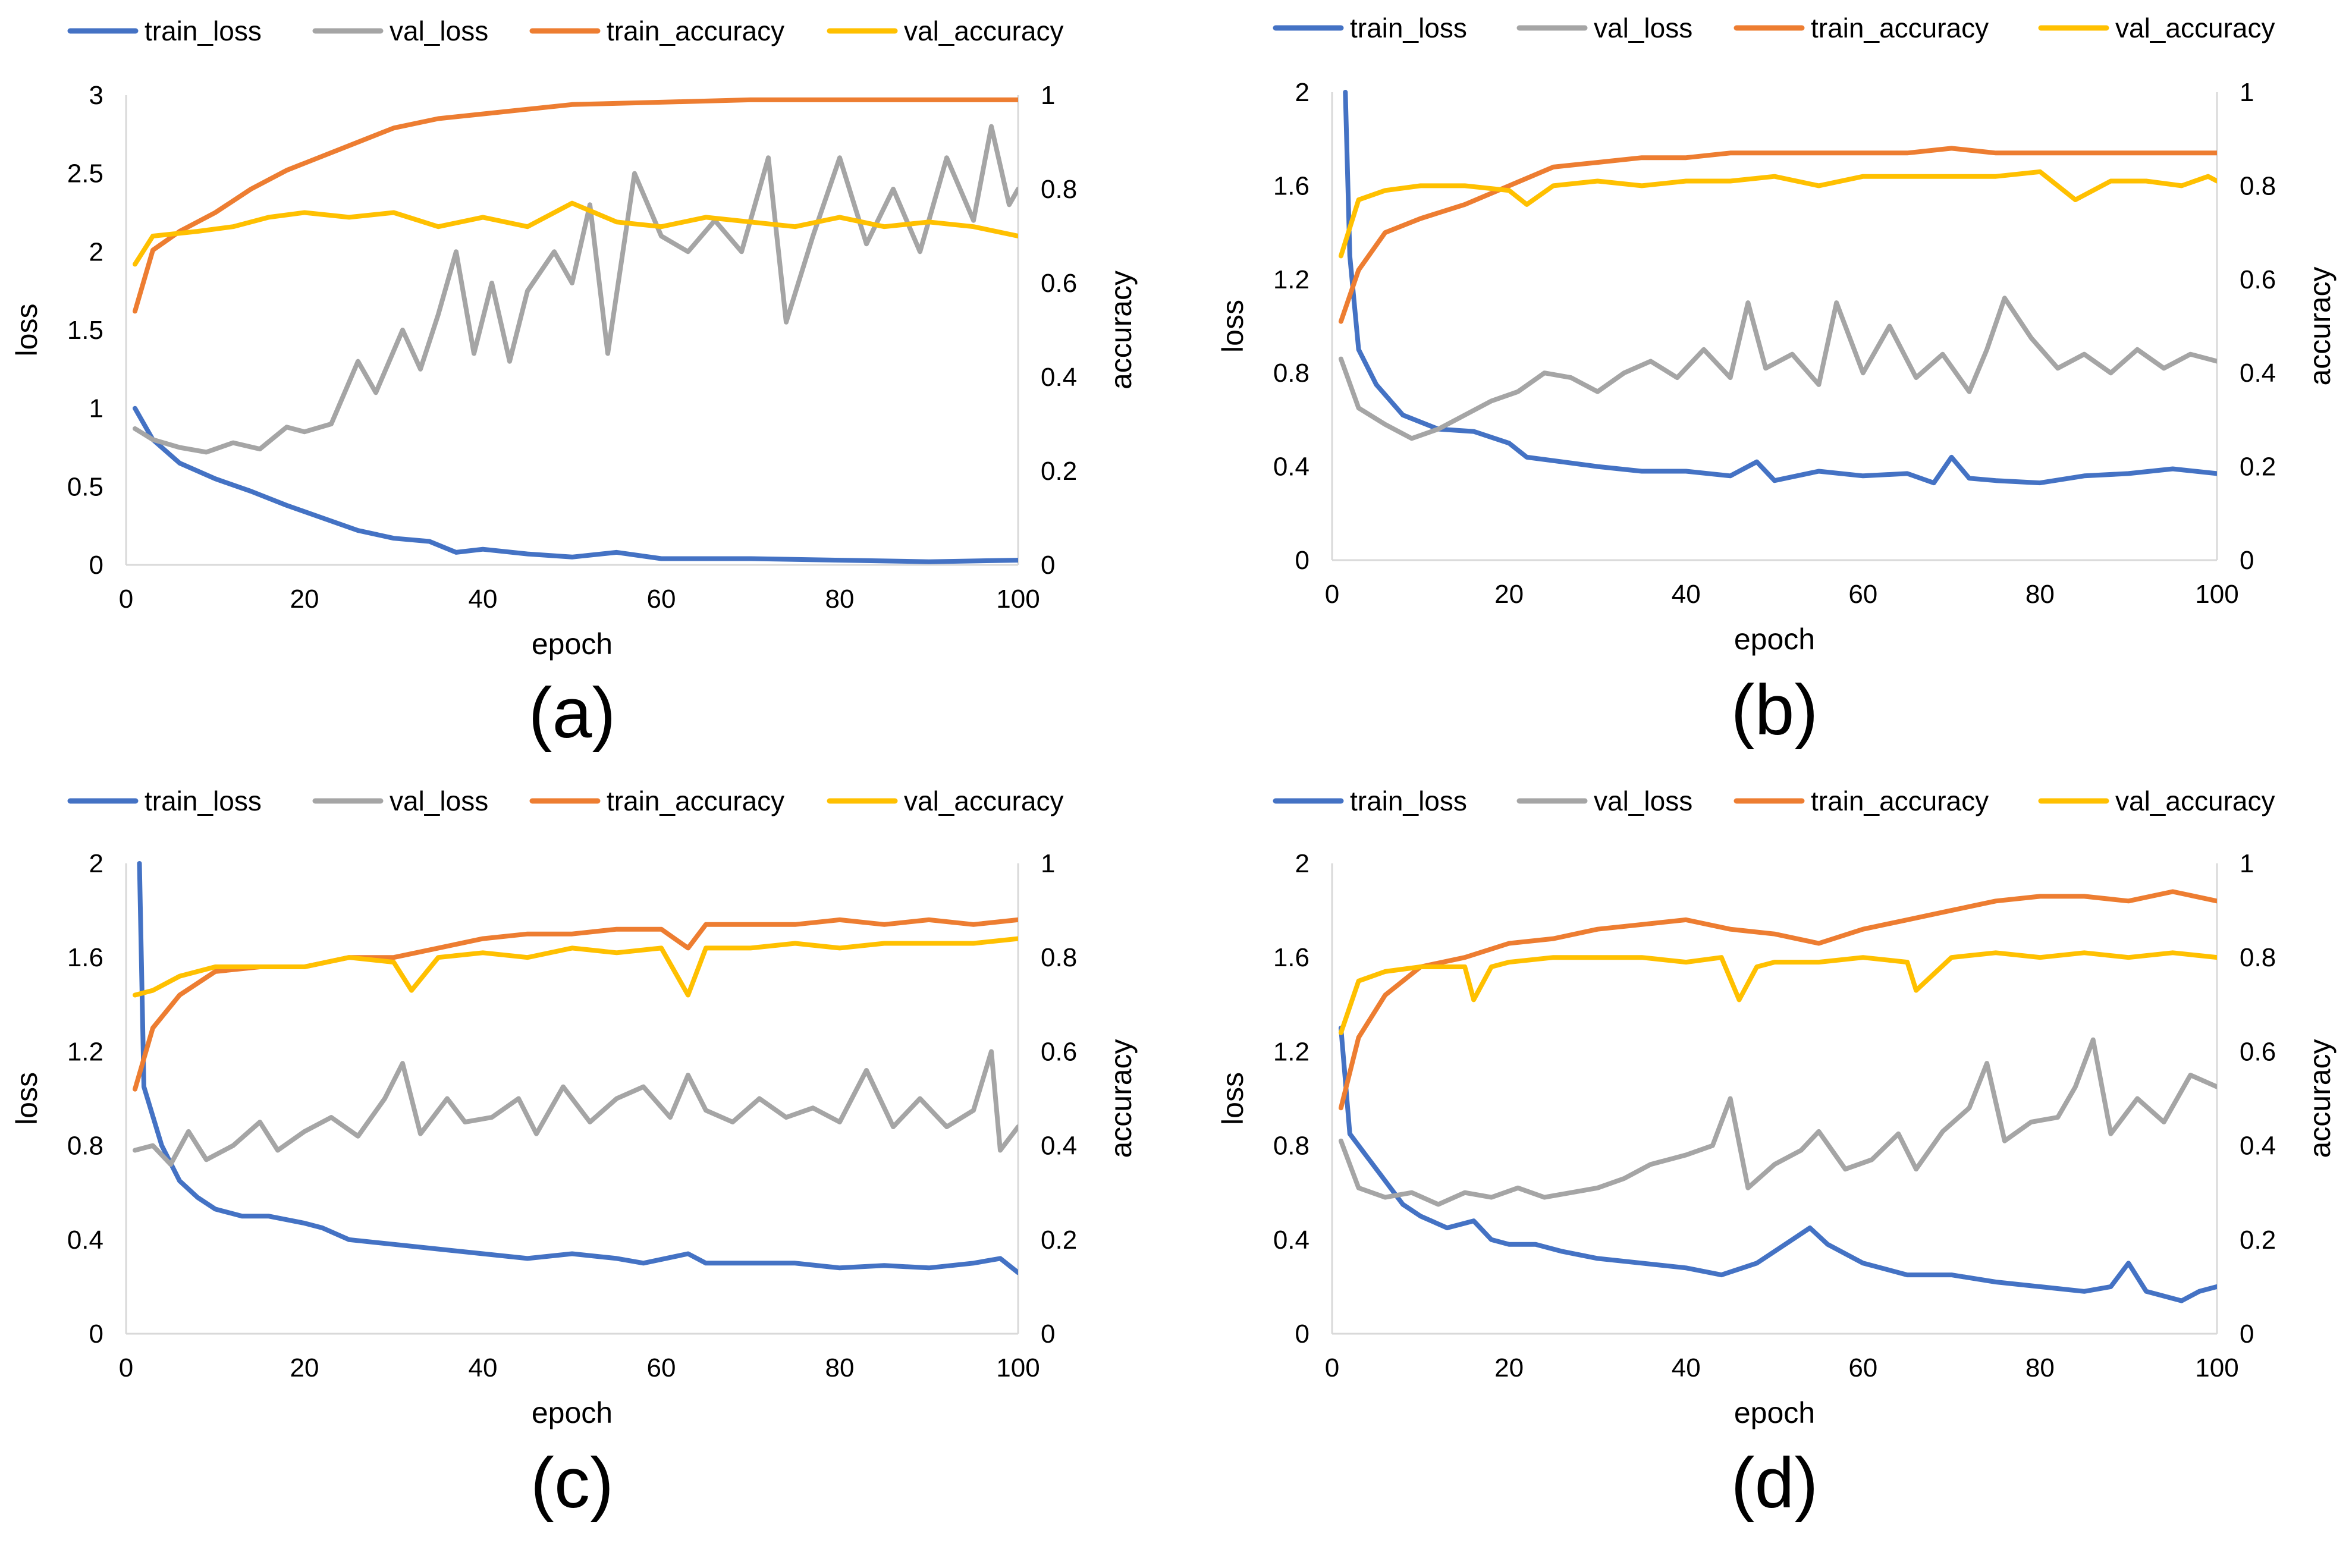  Describe the element at coordinates (1775, 710) in the screenshot. I see `panel-label: (b)` at that location.